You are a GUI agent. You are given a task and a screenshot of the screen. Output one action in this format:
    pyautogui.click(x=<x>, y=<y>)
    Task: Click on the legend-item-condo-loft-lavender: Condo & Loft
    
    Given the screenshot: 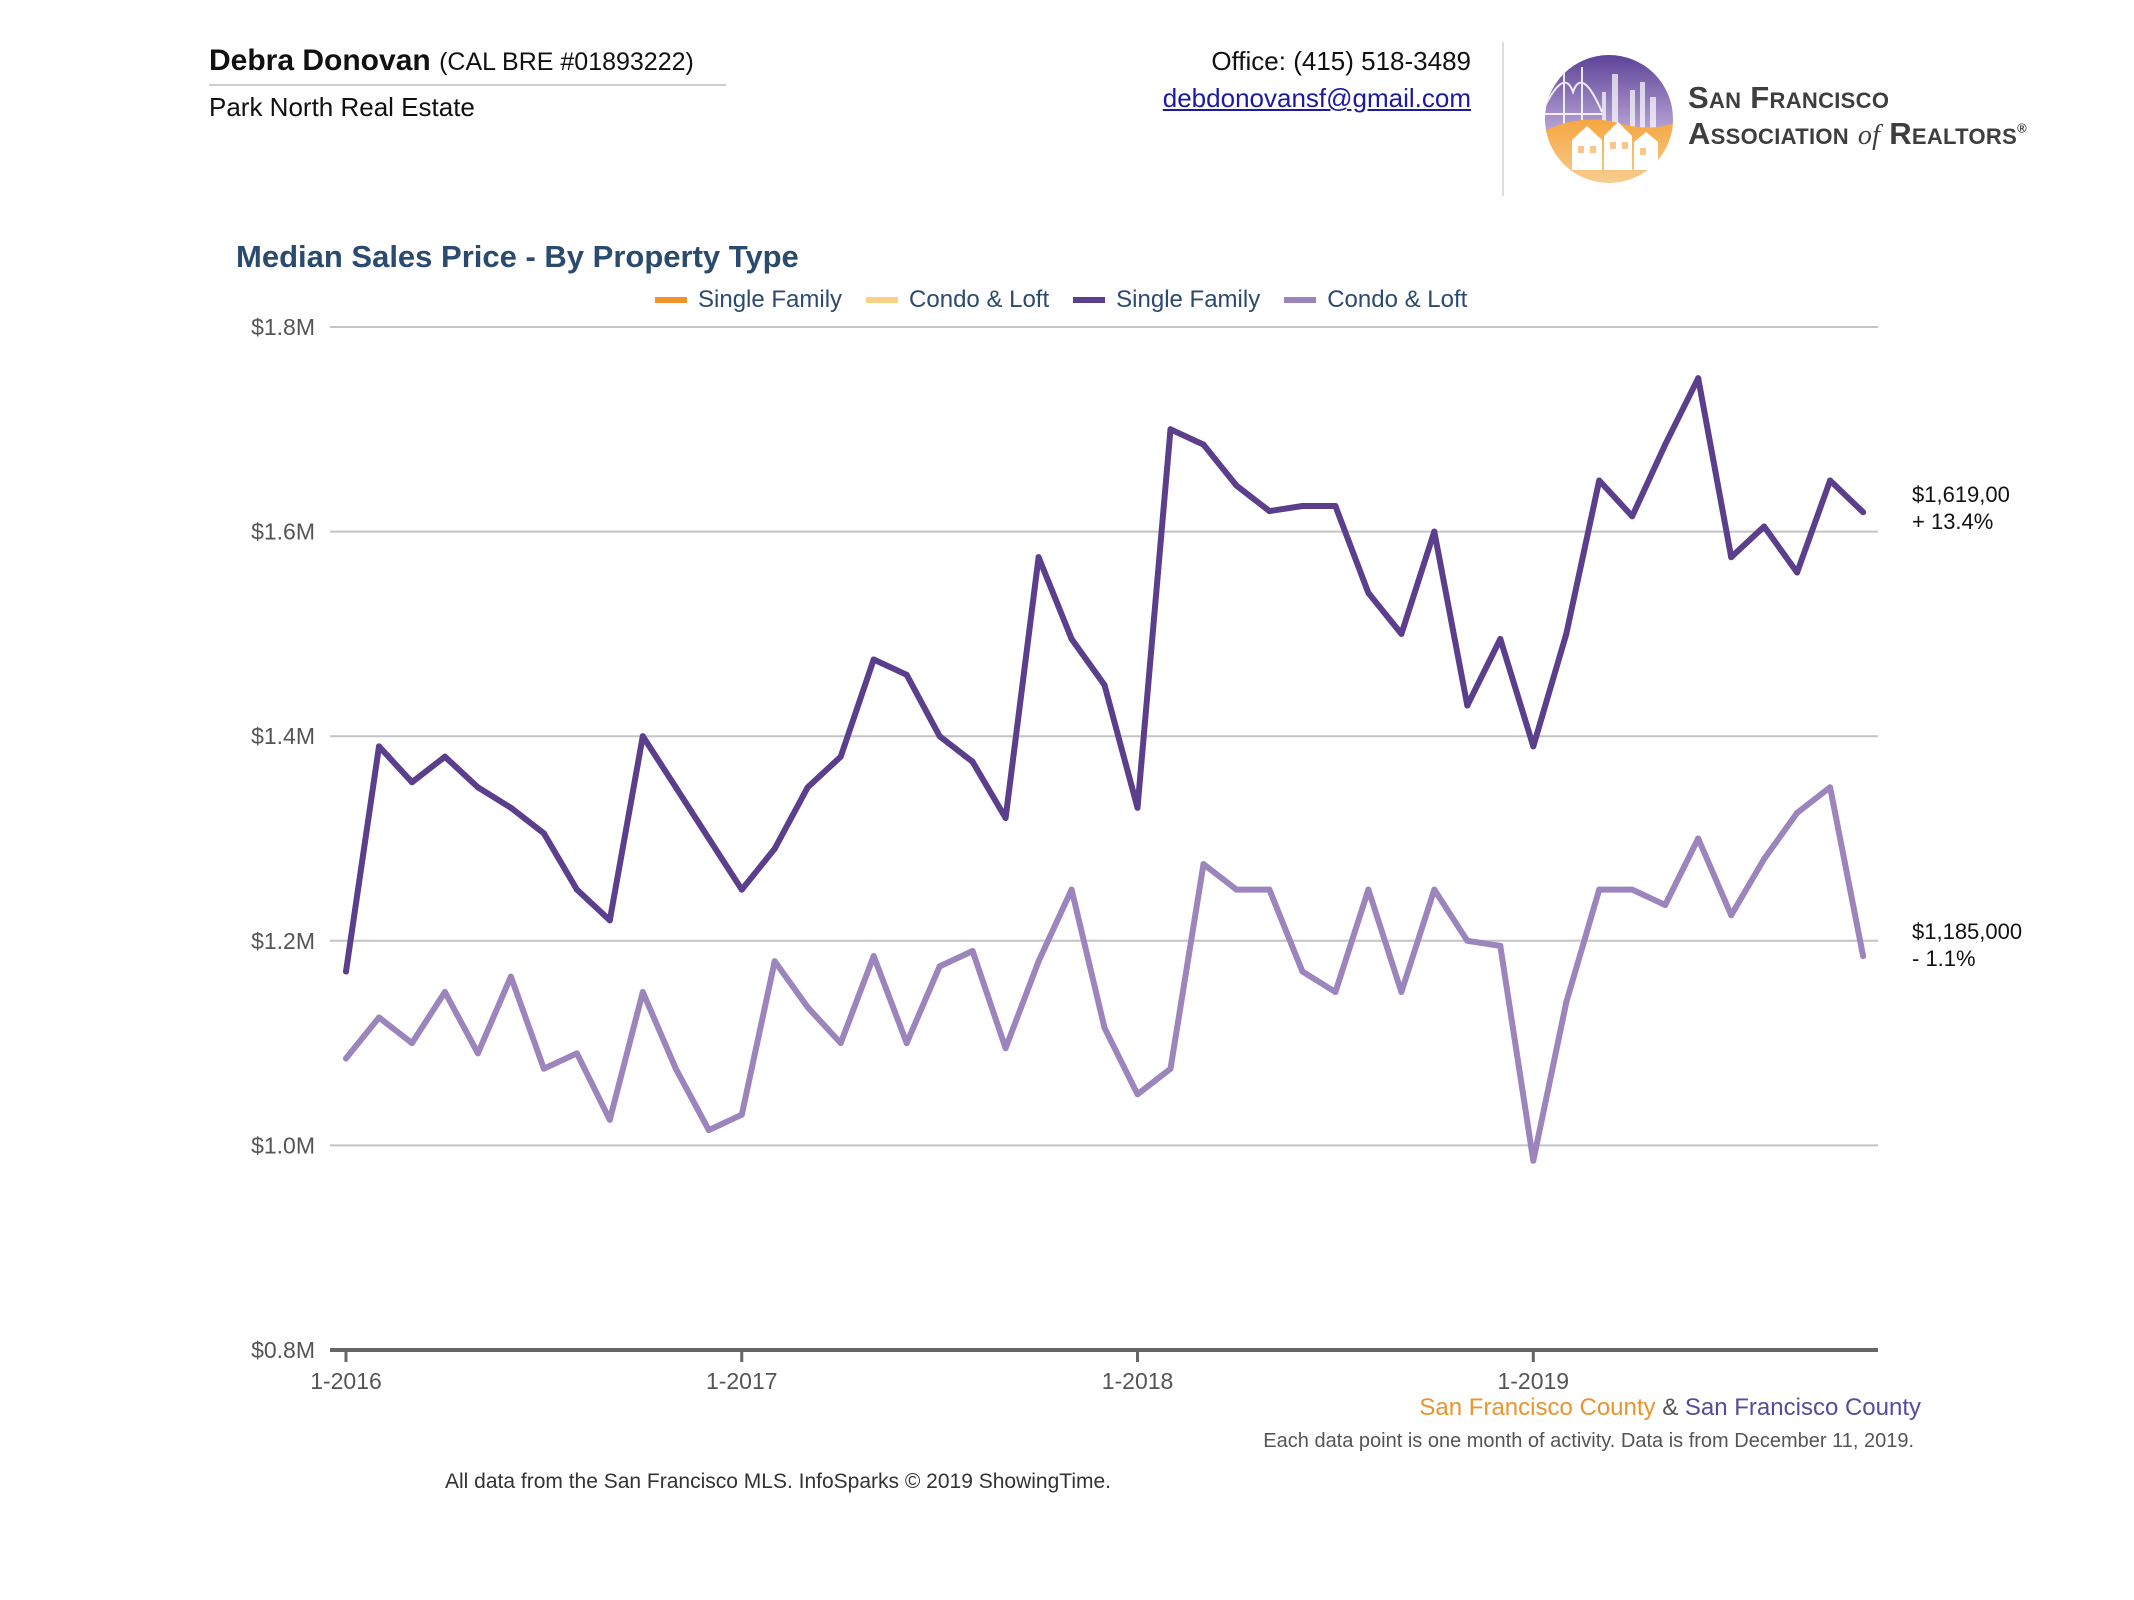 What is the action you would take?
    pyautogui.click(x=1375, y=300)
    